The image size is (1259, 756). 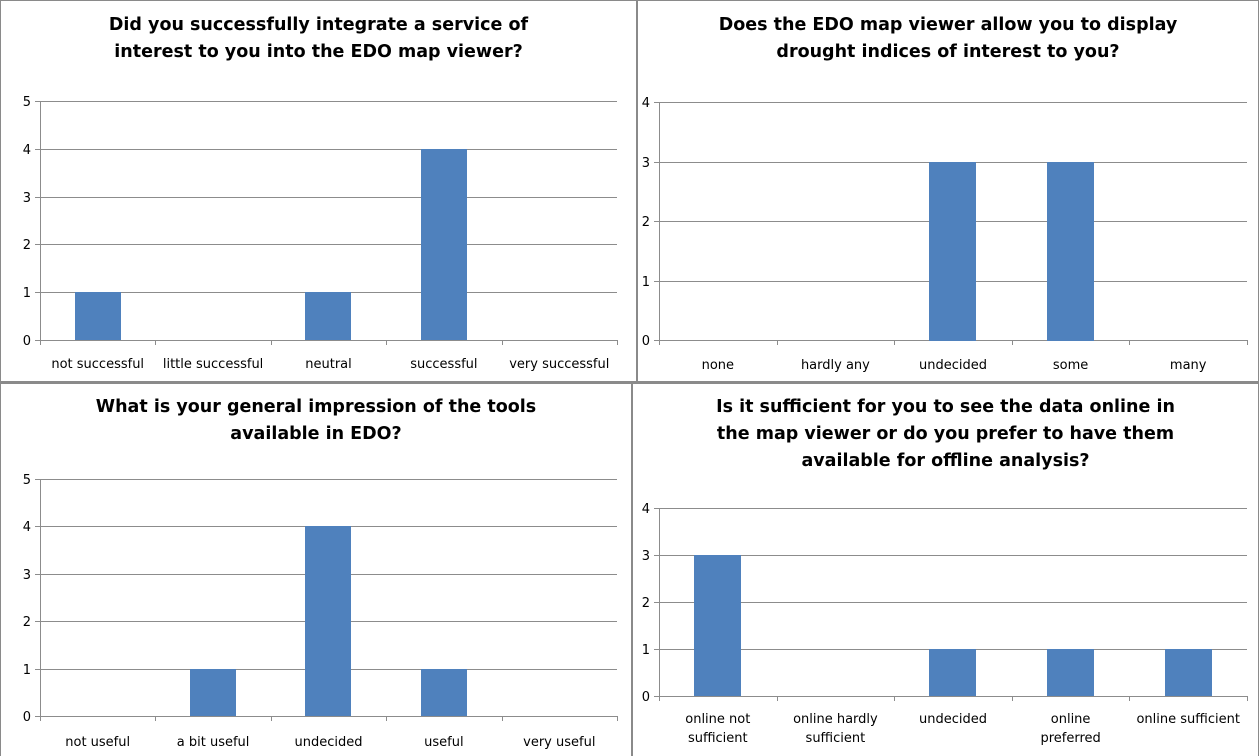 I want to click on x-tick-label: not useful, so click(x=97, y=742).